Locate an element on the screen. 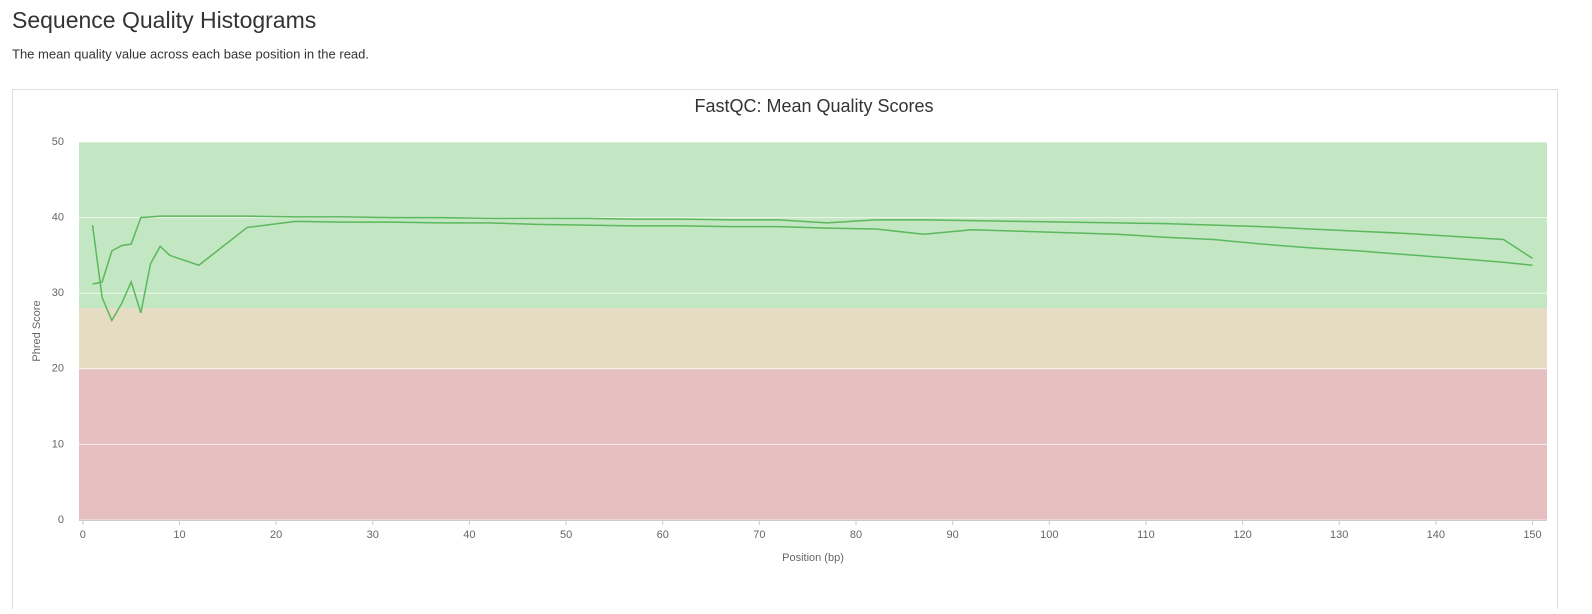 This screenshot has width=1592, height=614. x-tick-label: 60 is located at coordinates (663, 535).